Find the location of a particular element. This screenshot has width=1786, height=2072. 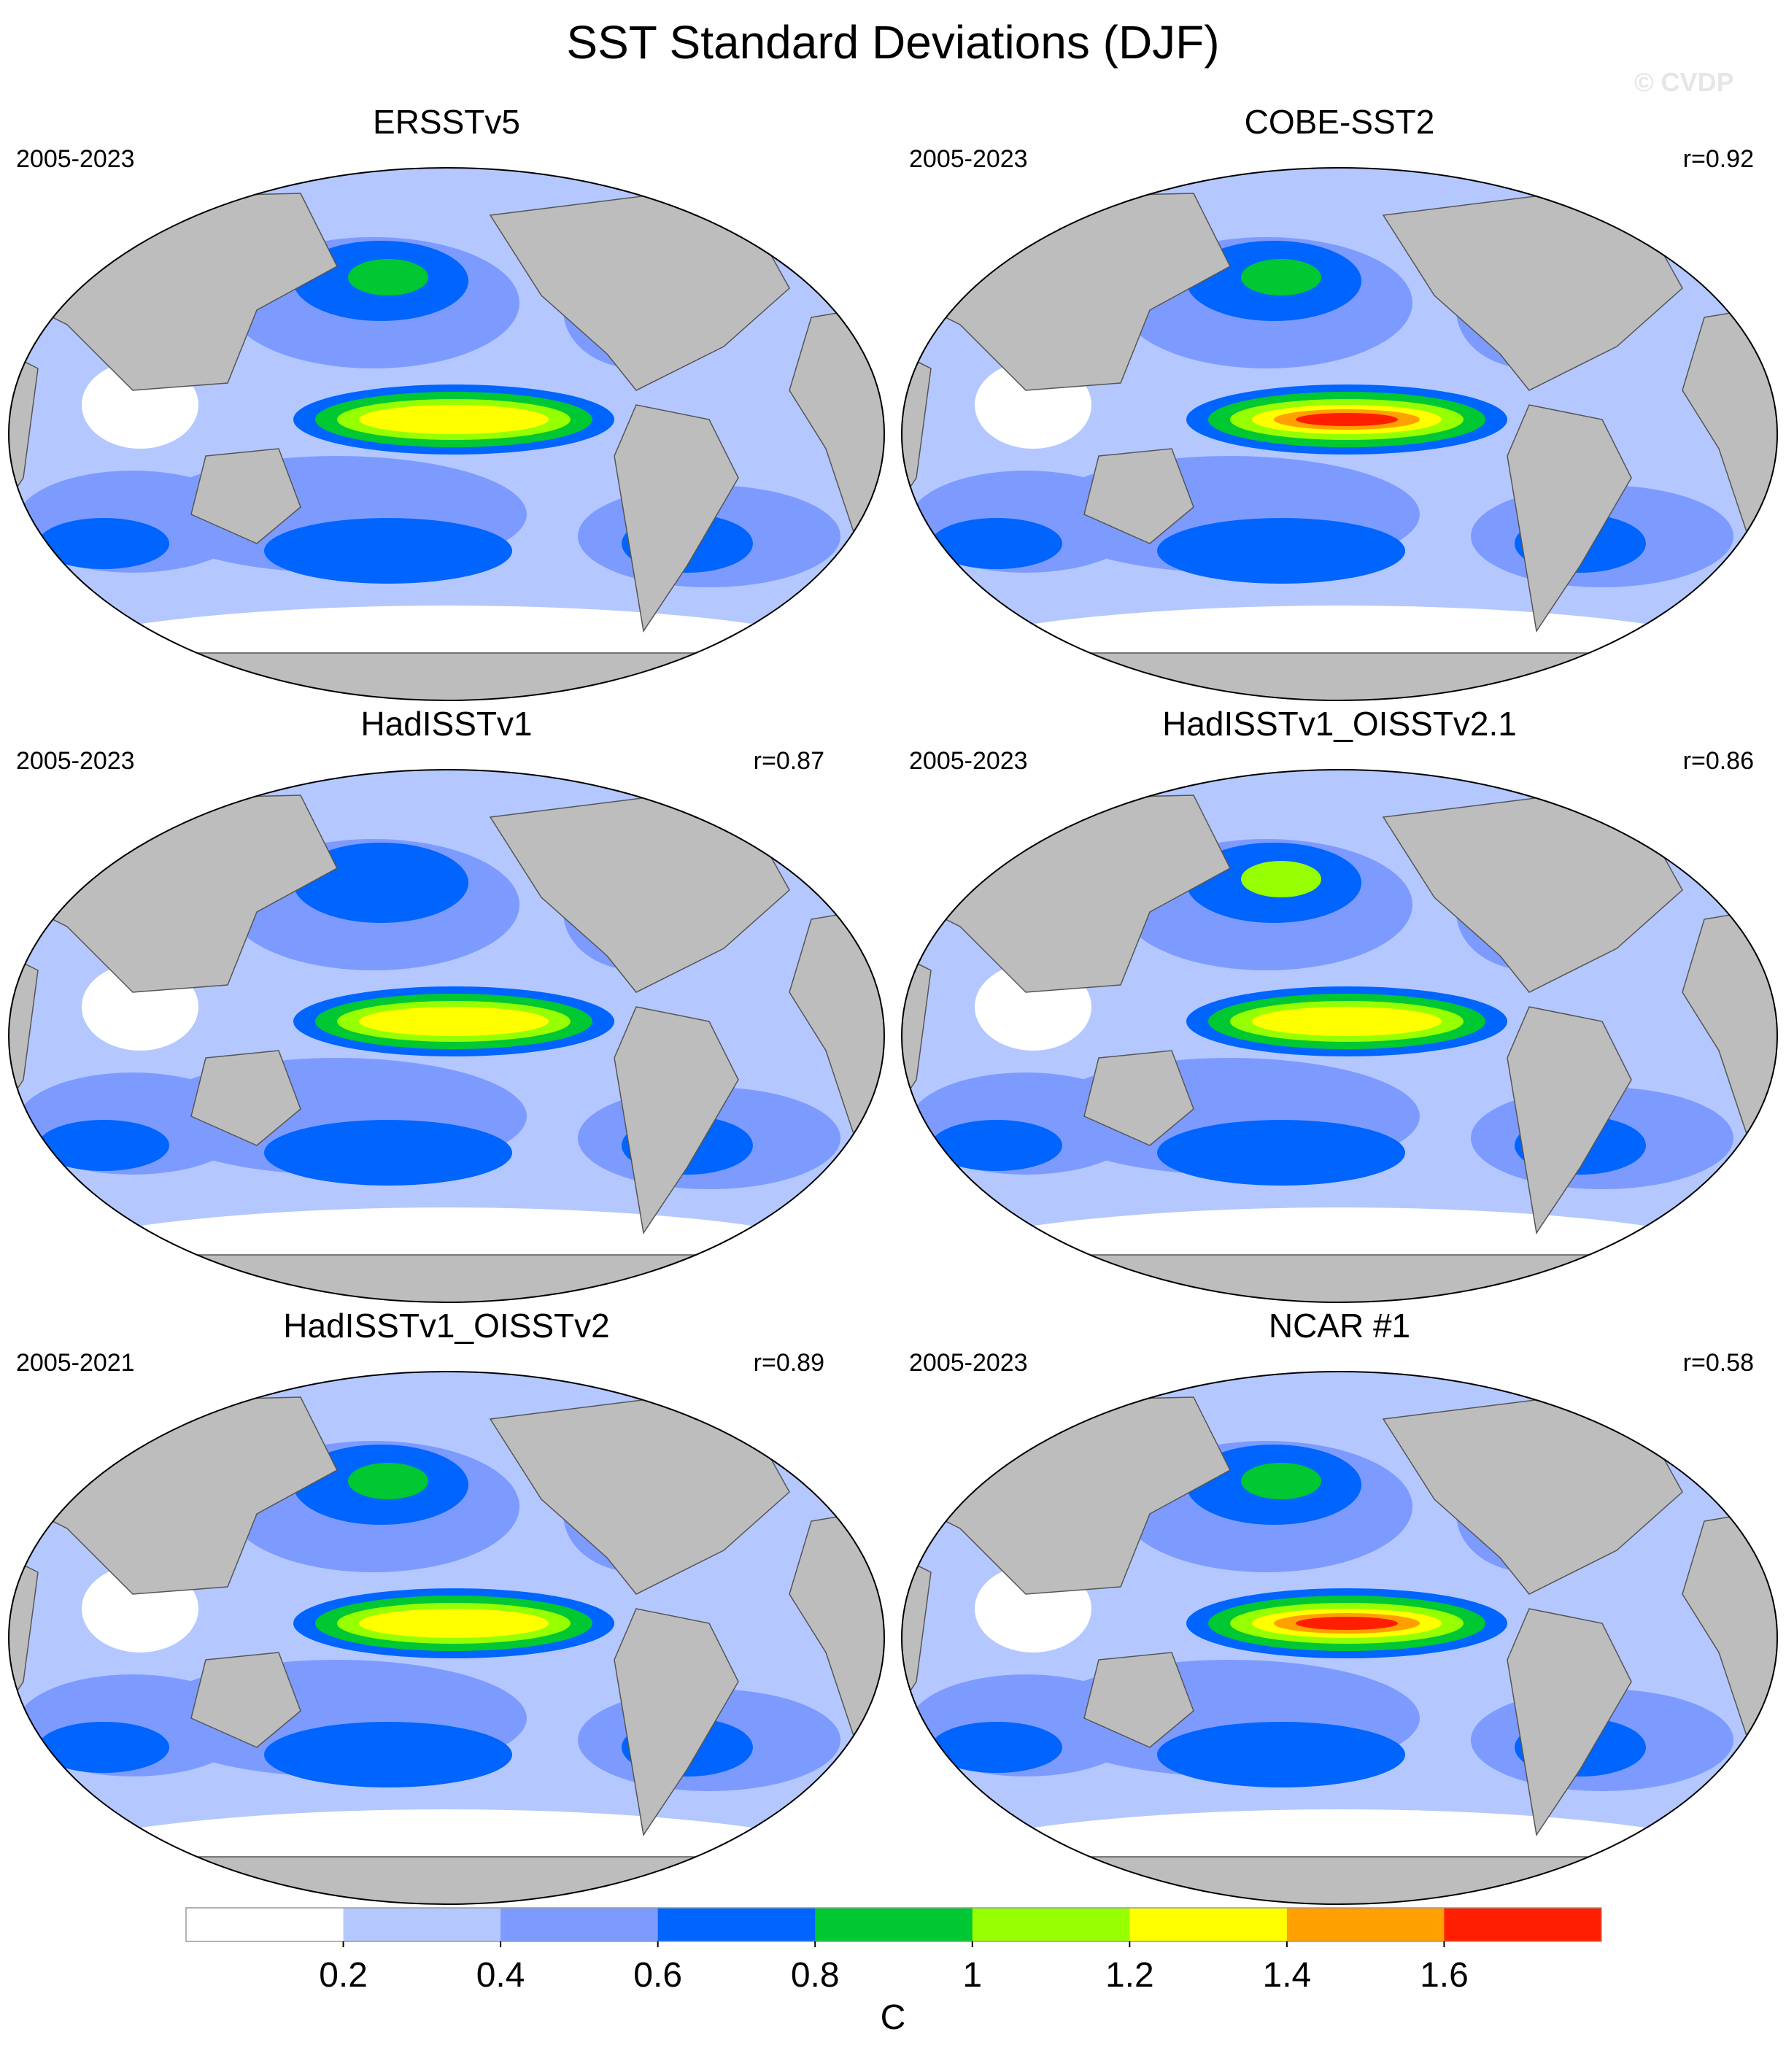

panel-correlation-label: r=0.89 is located at coordinates (788, 1363).